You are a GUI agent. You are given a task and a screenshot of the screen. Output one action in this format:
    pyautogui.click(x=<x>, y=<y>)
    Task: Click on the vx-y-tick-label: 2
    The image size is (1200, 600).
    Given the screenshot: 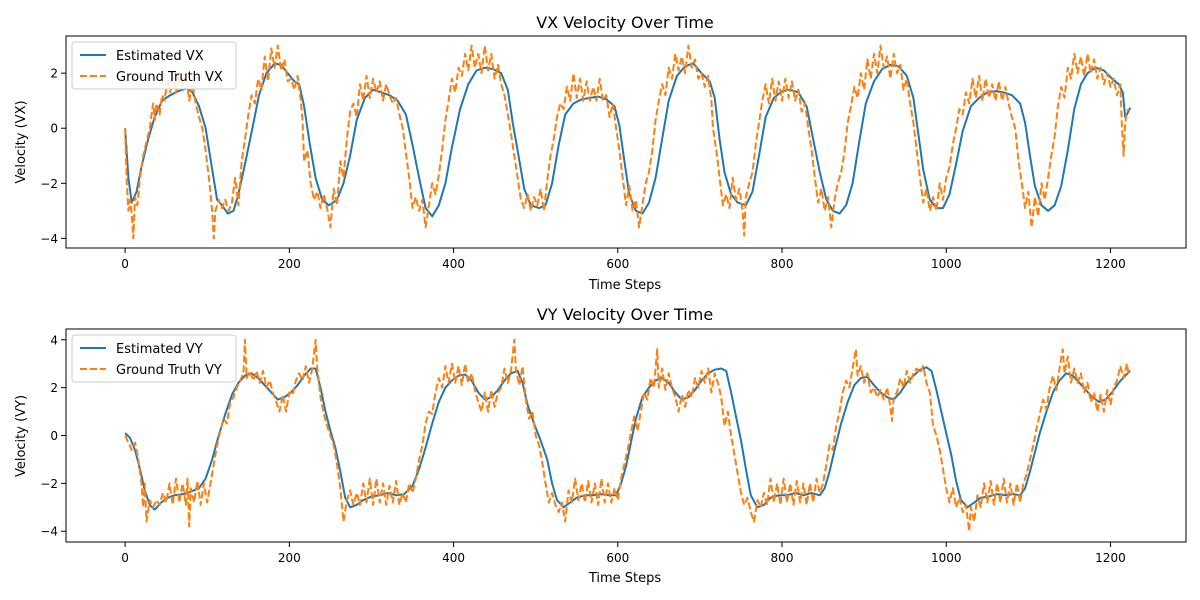 What is the action you would take?
    pyautogui.click(x=54, y=74)
    